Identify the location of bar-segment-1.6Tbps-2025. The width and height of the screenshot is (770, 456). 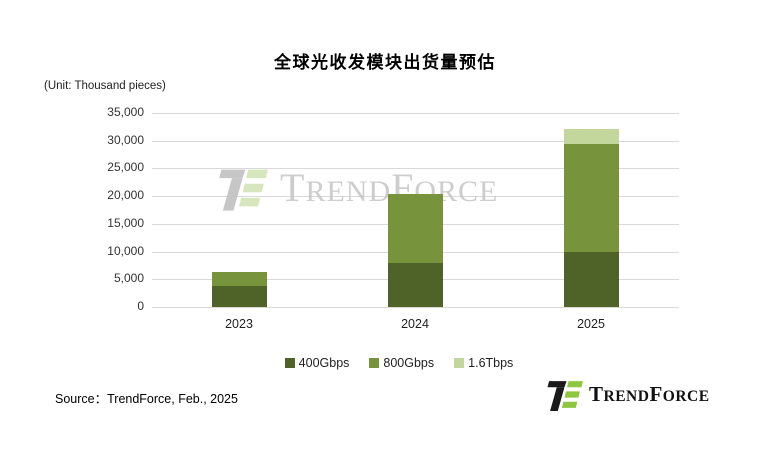
(591, 136).